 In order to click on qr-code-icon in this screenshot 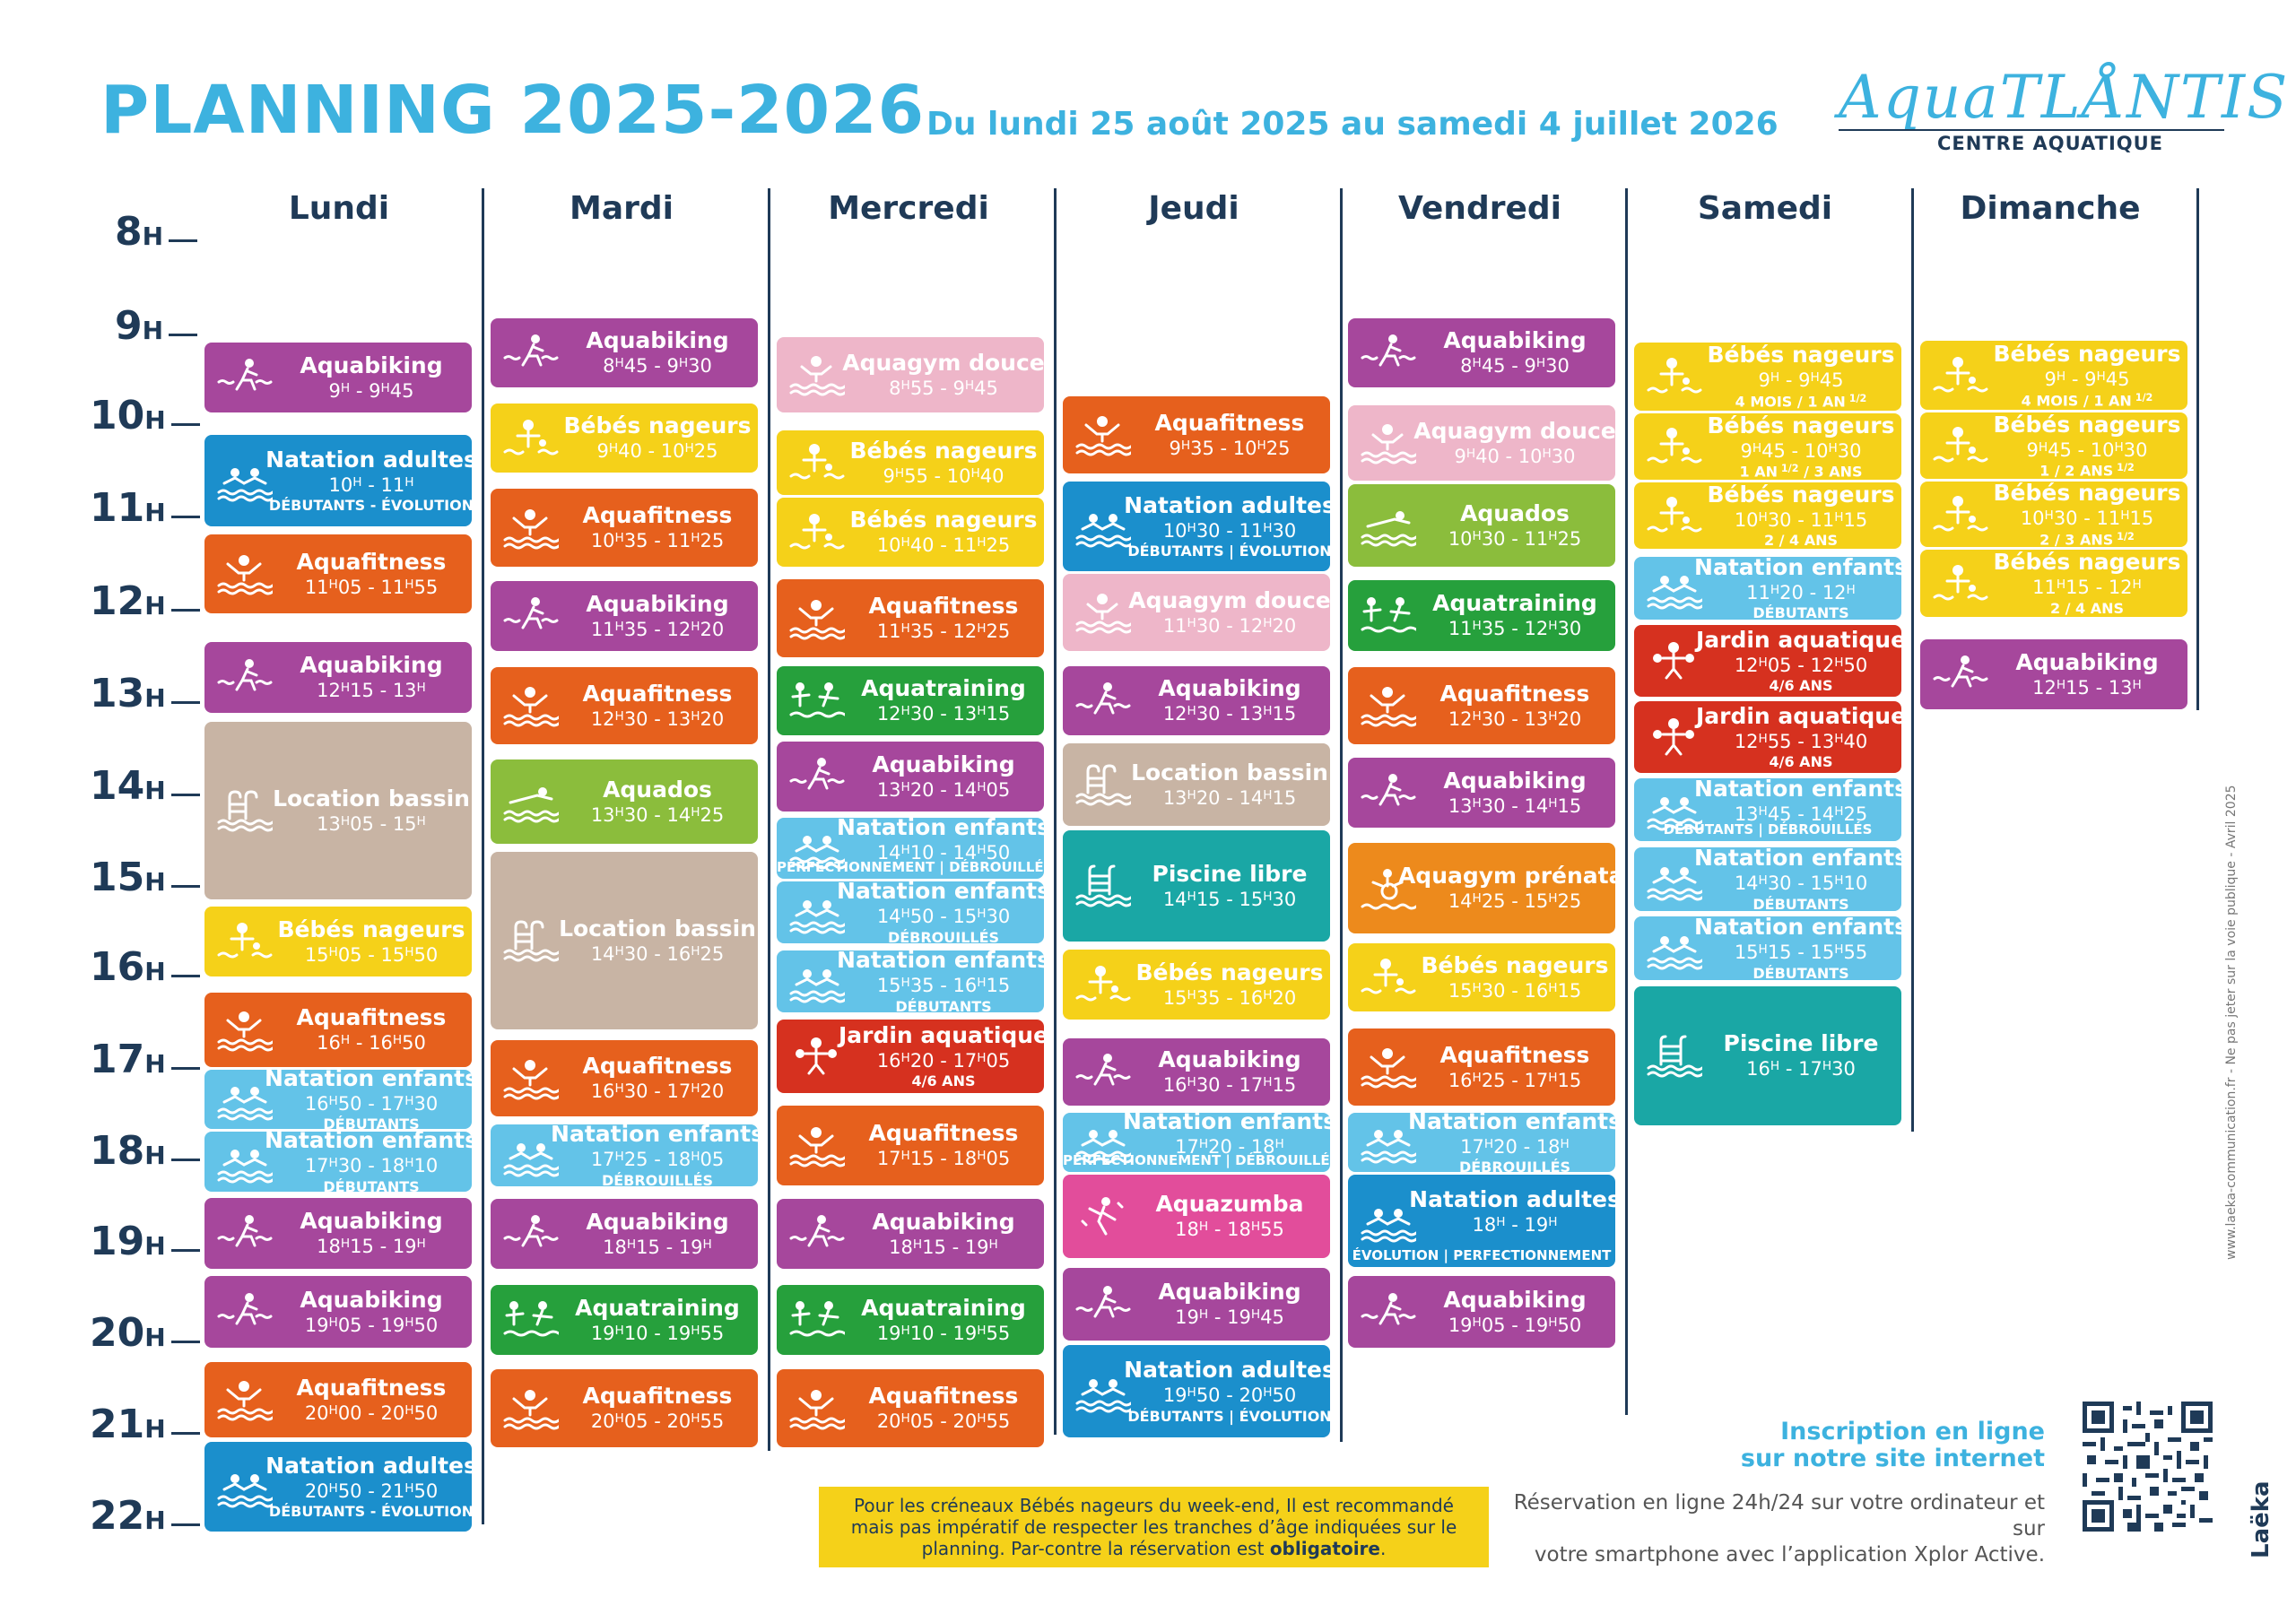, I will do `click(2148, 1467)`.